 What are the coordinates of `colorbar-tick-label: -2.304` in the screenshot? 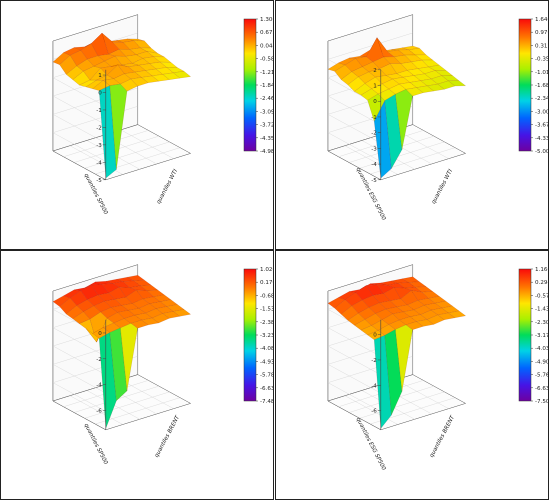 It's located at (542, 323).